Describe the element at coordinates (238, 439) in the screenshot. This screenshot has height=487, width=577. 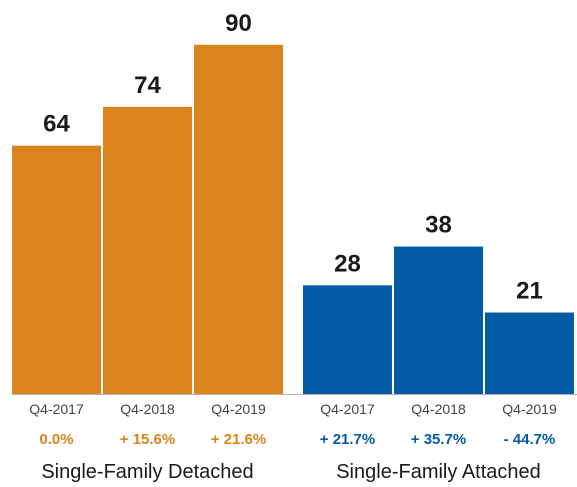
I see `change-label: + 21.6%` at that location.